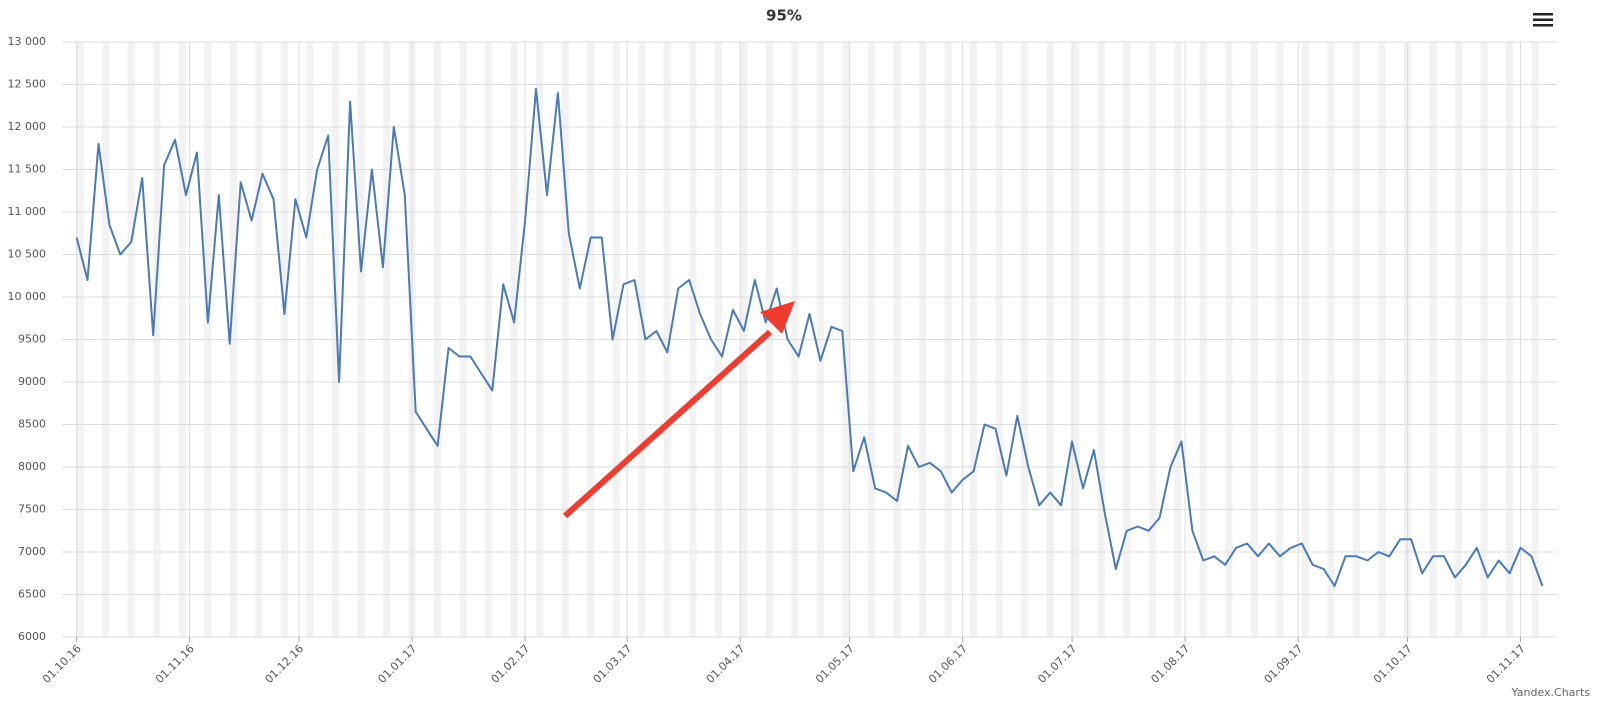 The height and width of the screenshot is (720, 1600). Describe the element at coordinates (835, 664) in the screenshot. I see `x-tick-label: 01.05.17` at that location.